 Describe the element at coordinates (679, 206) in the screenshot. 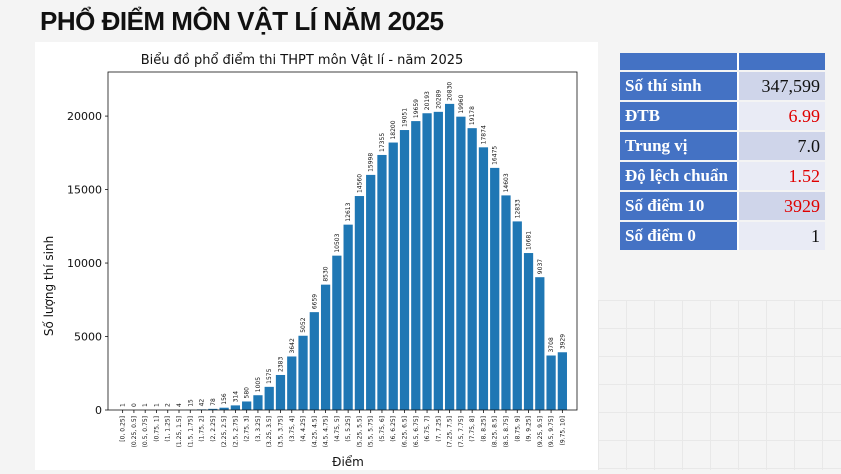

I see `stat-label: Số điểm 10` at that location.